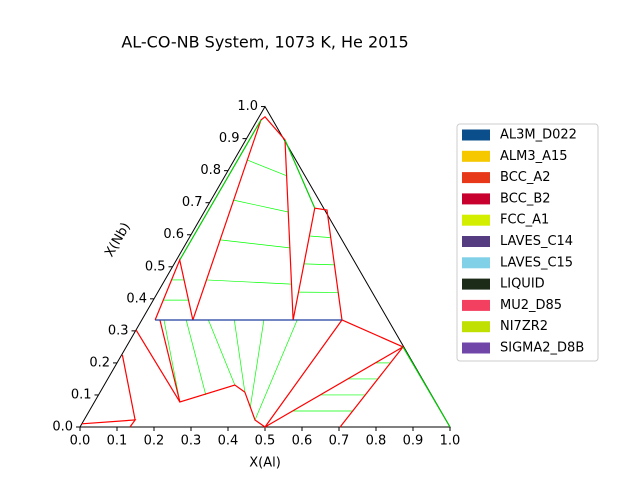 The width and height of the screenshot is (640, 484). What do you see at coordinates (117, 441) in the screenshot?
I see `x-tick-label: 0.1` at bounding box center [117, 441].